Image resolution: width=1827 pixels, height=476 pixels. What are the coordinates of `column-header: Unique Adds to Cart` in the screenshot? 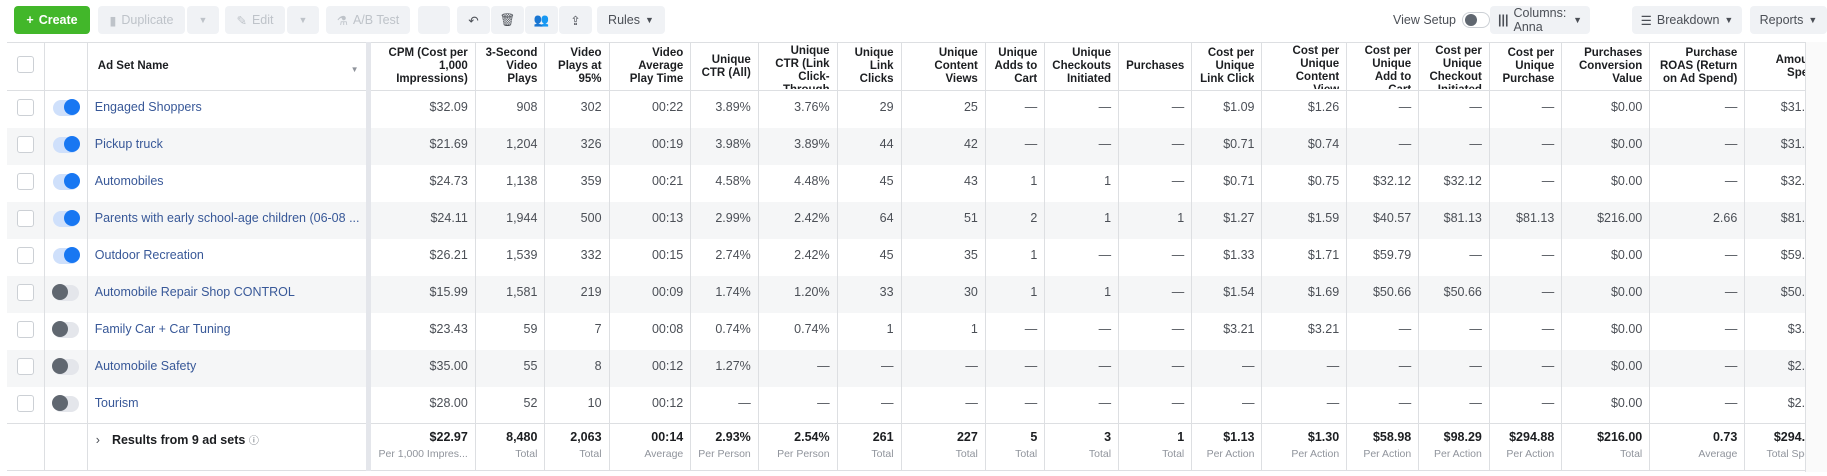 It's located at (1015, 66).